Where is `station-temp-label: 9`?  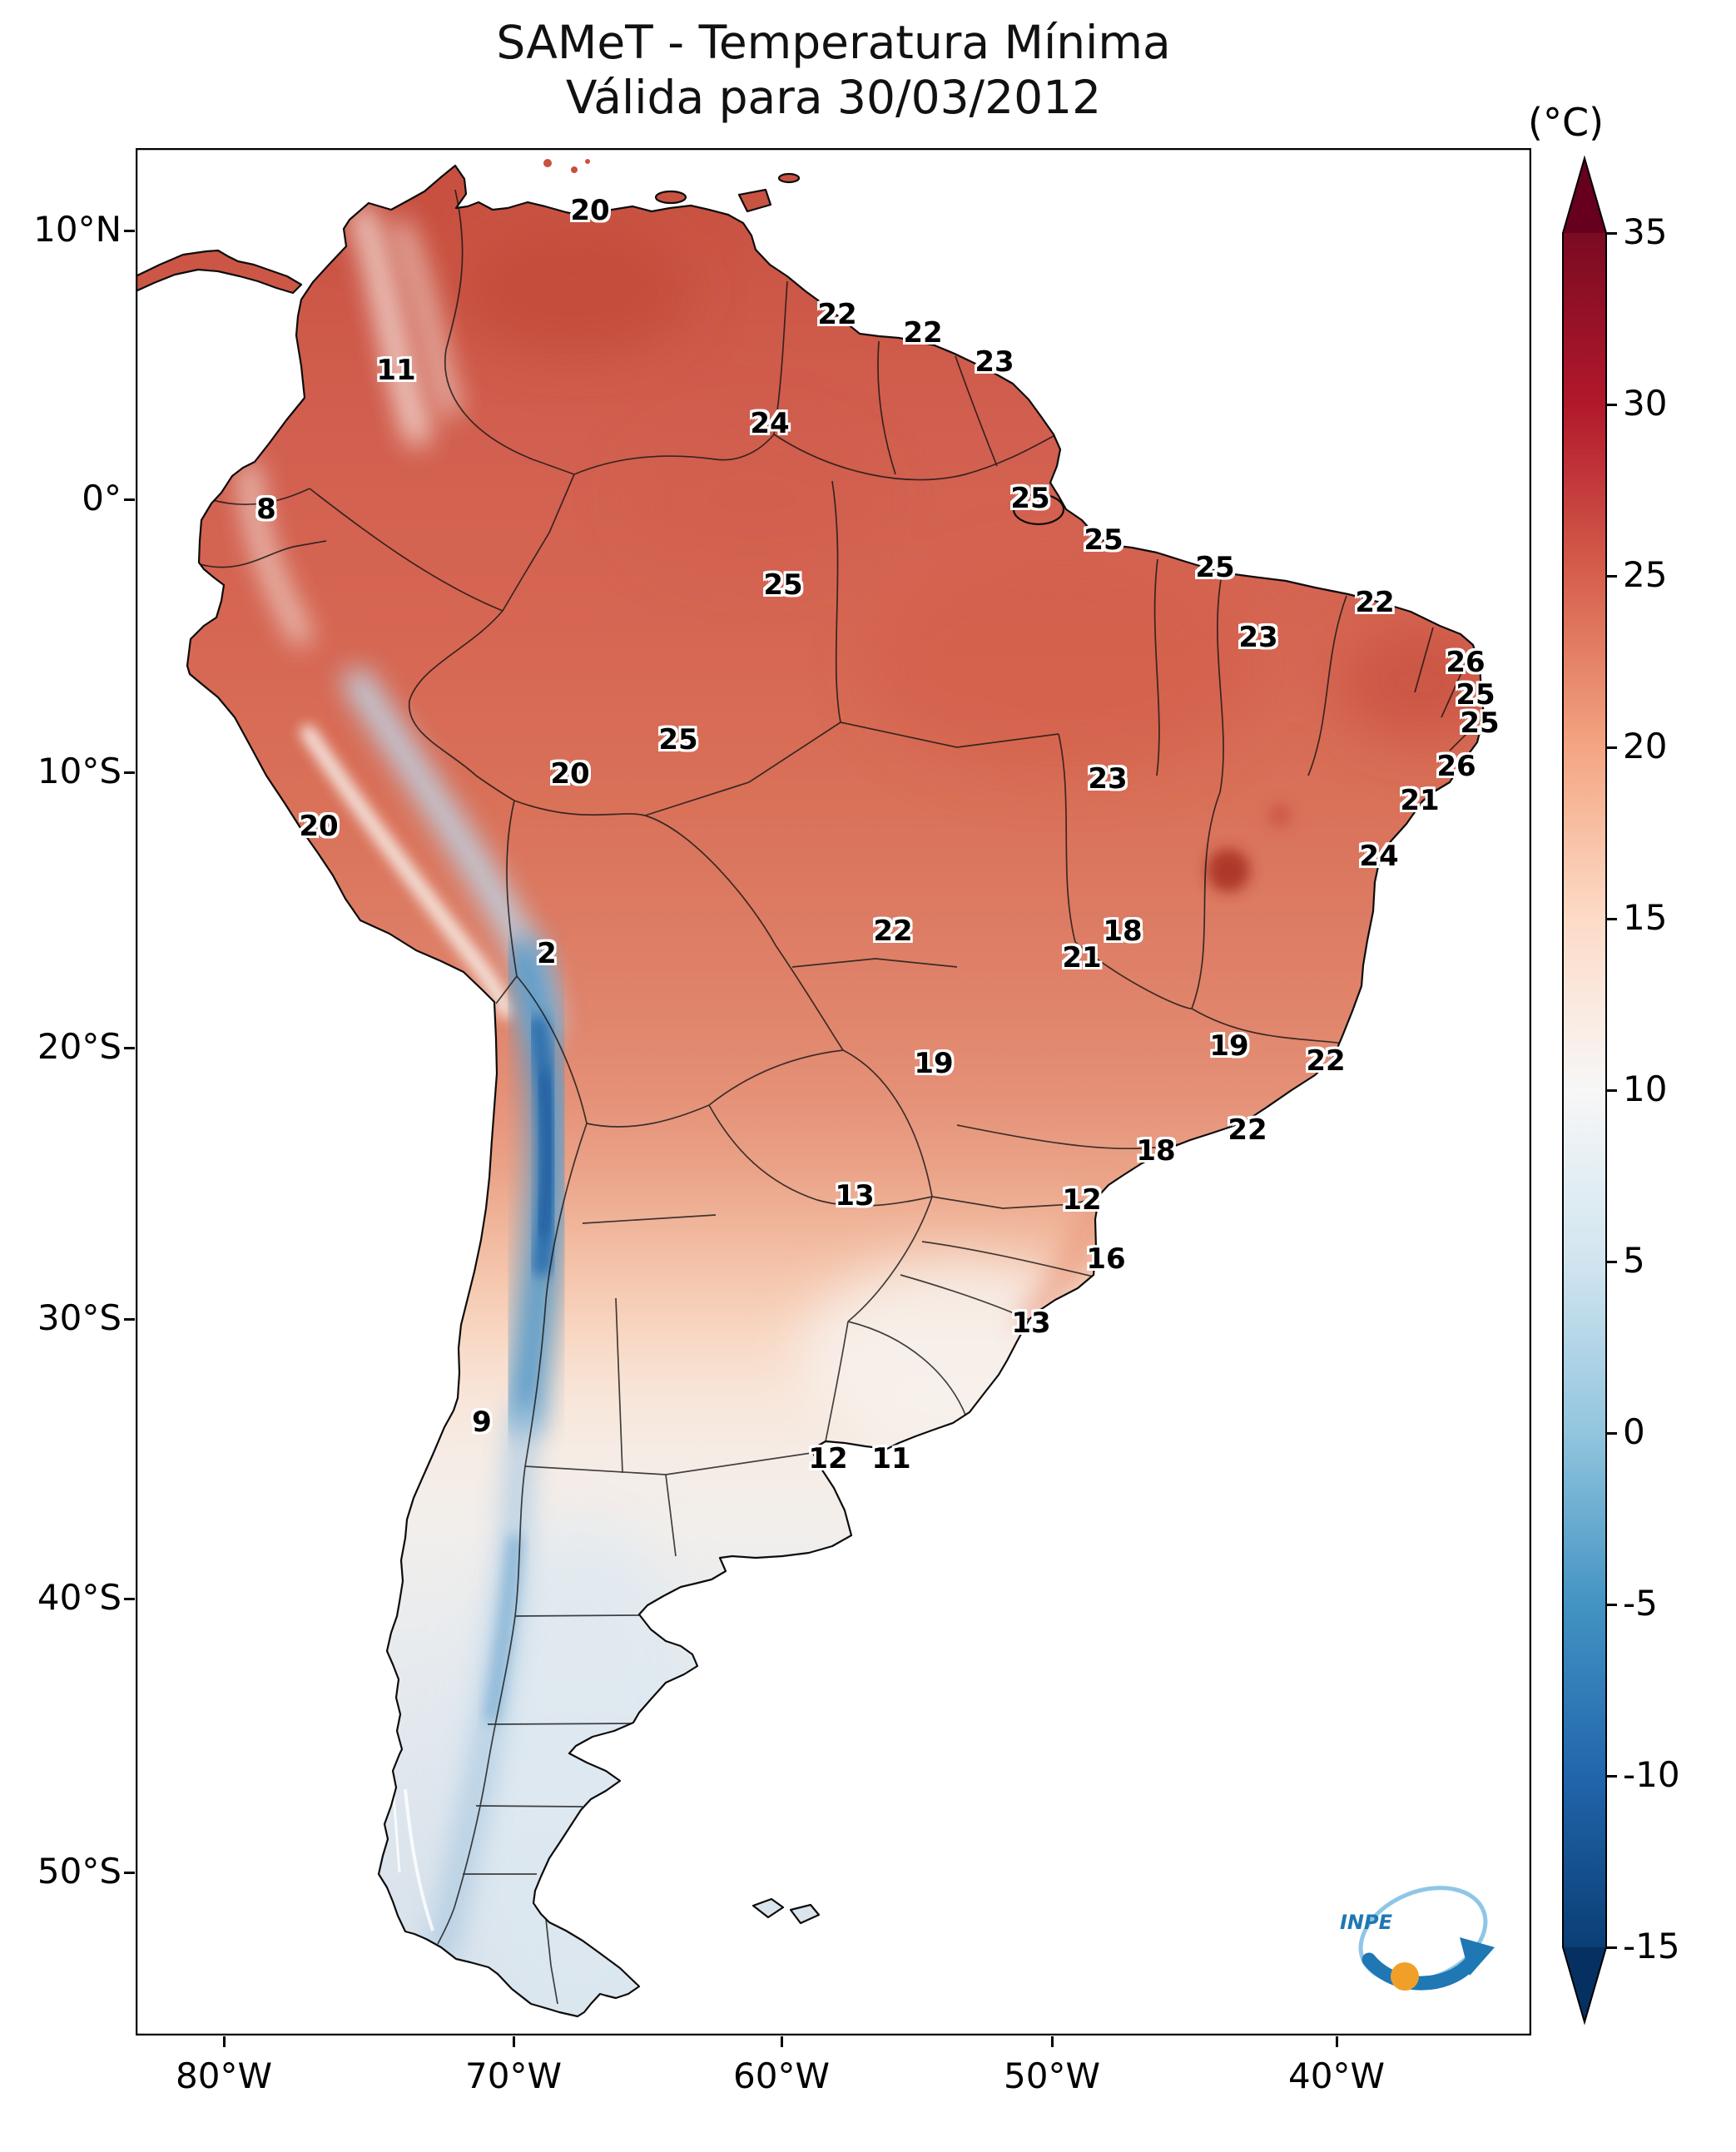 station-temp-label: 9 is located at coordinates (482, 1422).